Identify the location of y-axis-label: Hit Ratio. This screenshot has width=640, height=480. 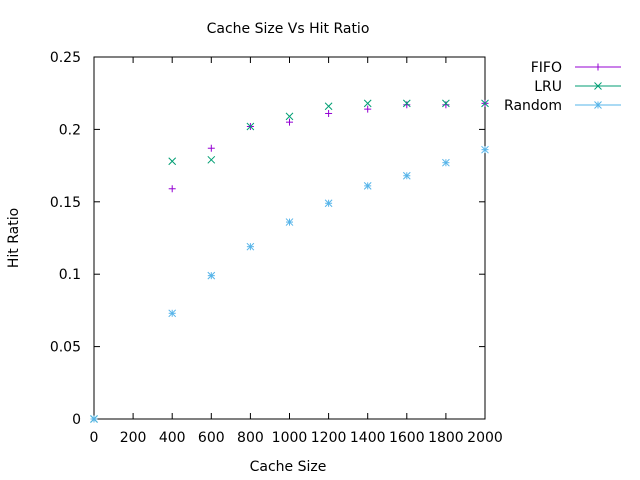
(14, 238).